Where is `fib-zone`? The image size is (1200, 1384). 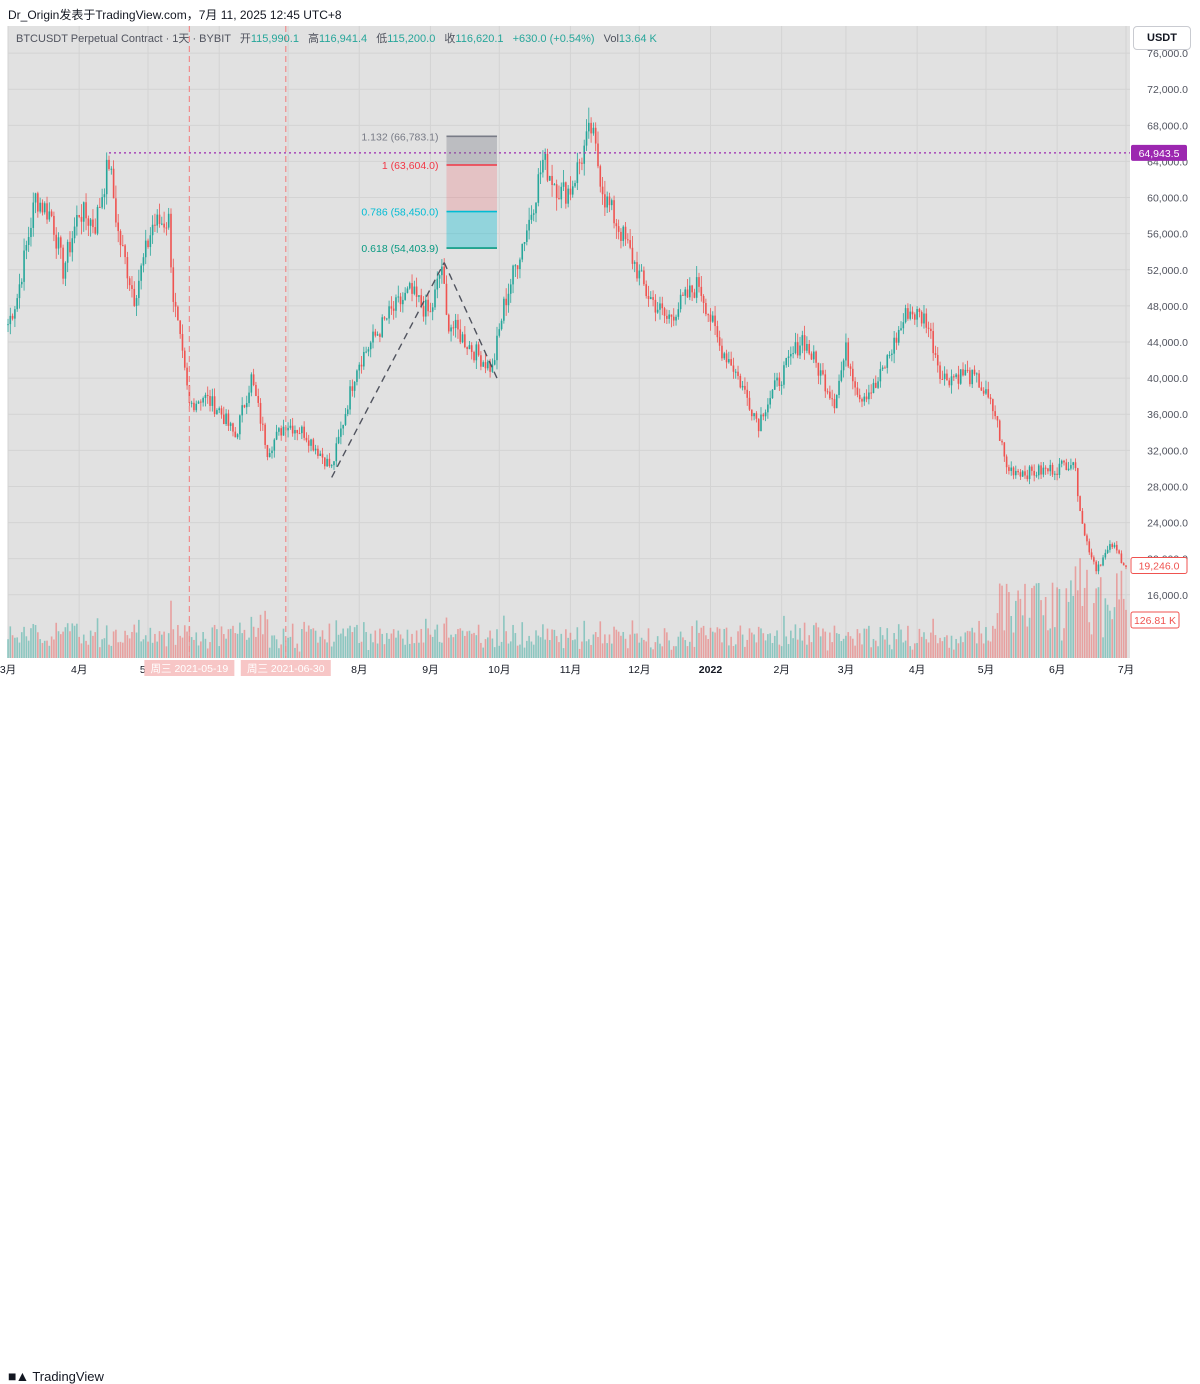
fib-zone is located at coordinates (471, 151).